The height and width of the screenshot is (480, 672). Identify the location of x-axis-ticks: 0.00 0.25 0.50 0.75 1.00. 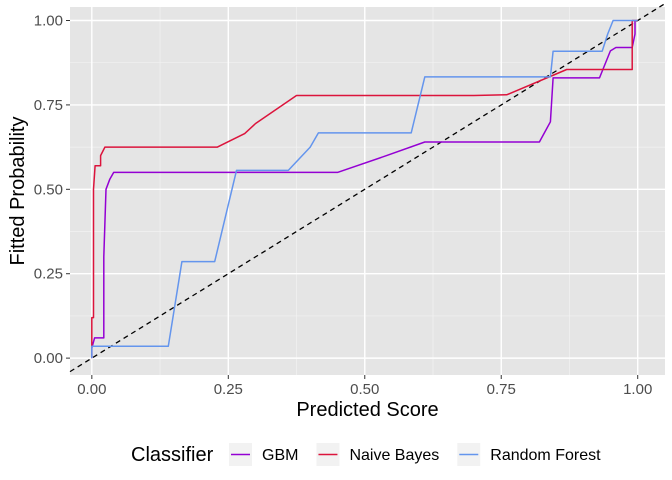
(364, 386).